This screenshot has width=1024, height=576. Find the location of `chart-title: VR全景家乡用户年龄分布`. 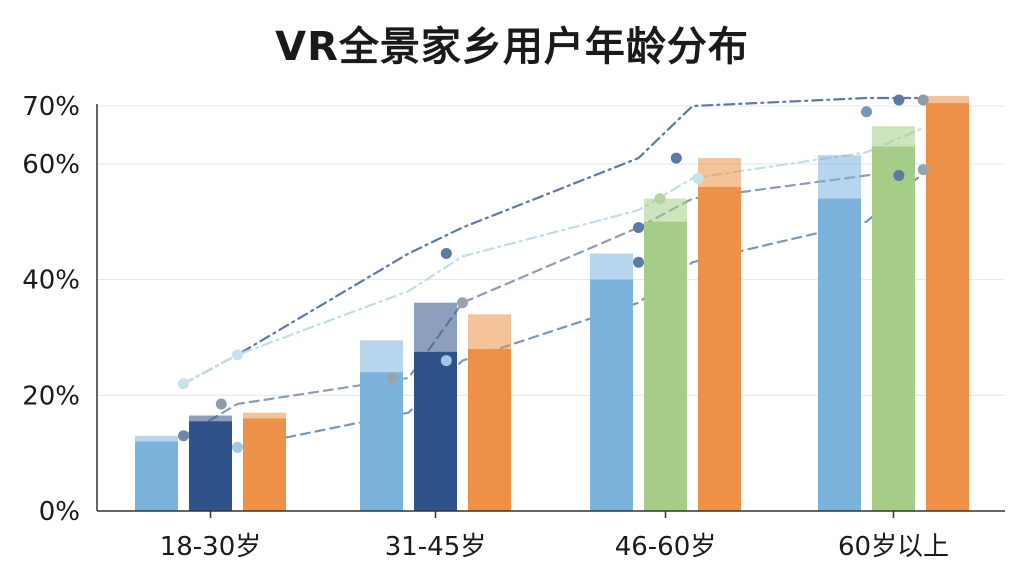

chart-title: VR全景家乡用户年龄分布 is located at coordinates (512, 47).